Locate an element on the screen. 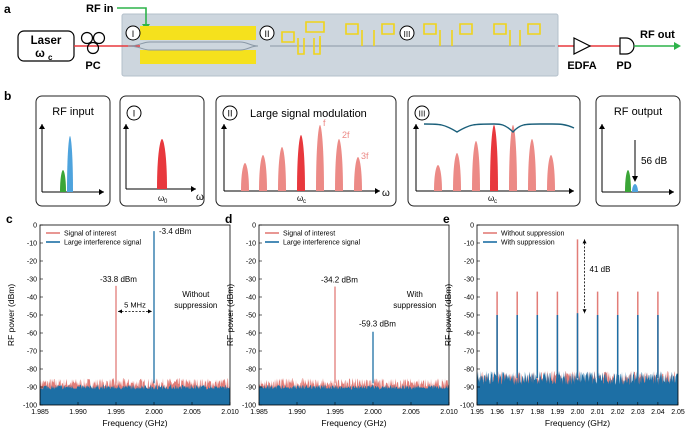 The image size is (685, 428). box-stage-3-x-arrow is located at coordinates (571, 191).